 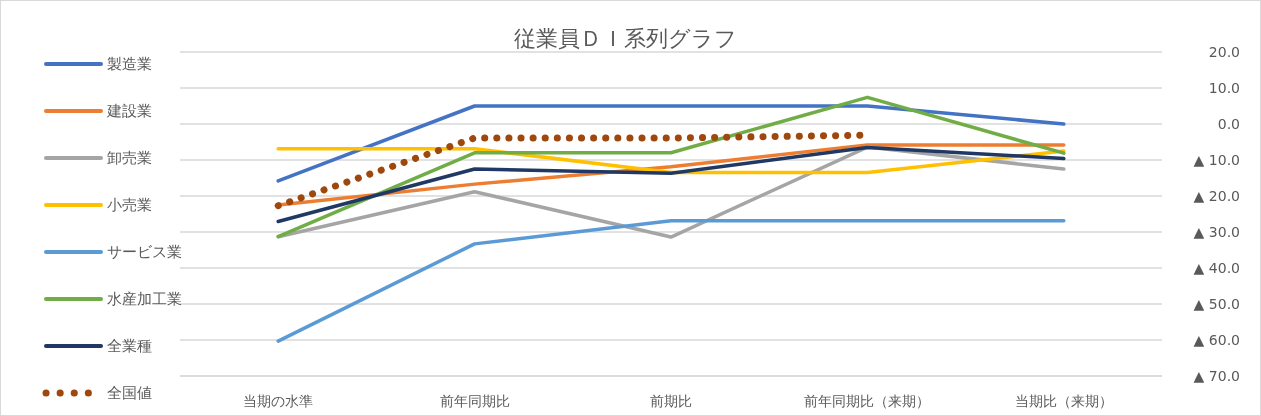 What do you see at coordinates (1224, 52) in the screenshot?
I see `y-tick-label: 20.0` at bounding box center [1224, 52].